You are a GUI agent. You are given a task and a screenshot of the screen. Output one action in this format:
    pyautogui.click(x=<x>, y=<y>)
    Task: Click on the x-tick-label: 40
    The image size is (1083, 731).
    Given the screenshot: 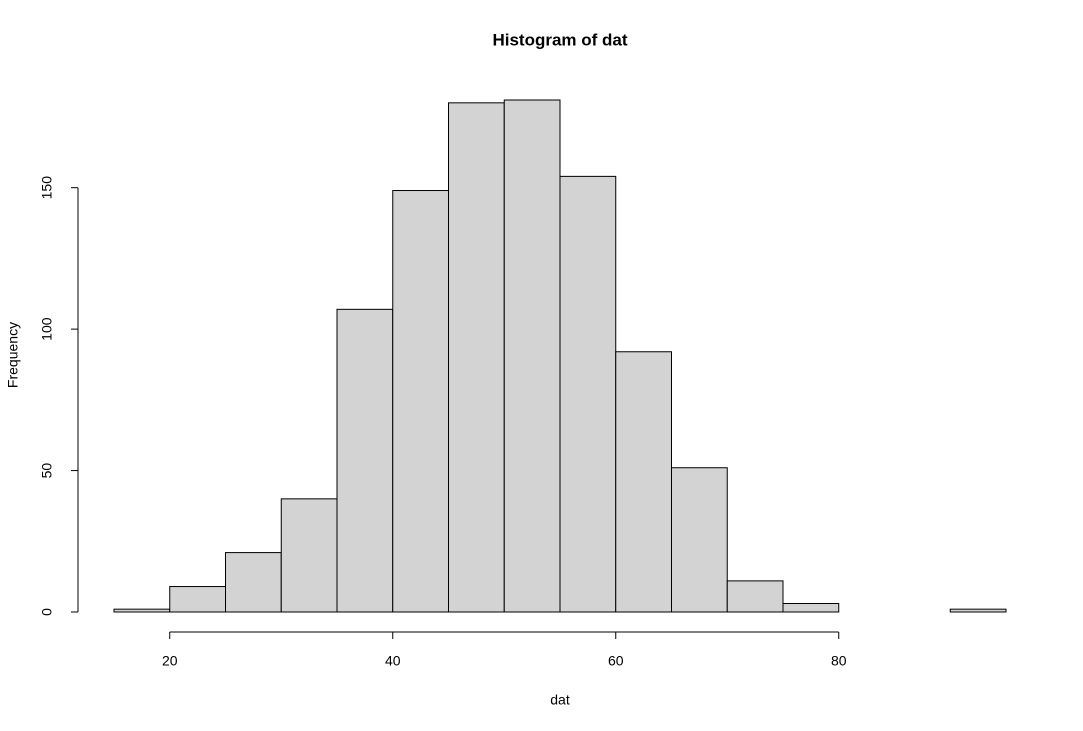 What is the action you would take?
    pyautogui.click(x=393, y=661)
    